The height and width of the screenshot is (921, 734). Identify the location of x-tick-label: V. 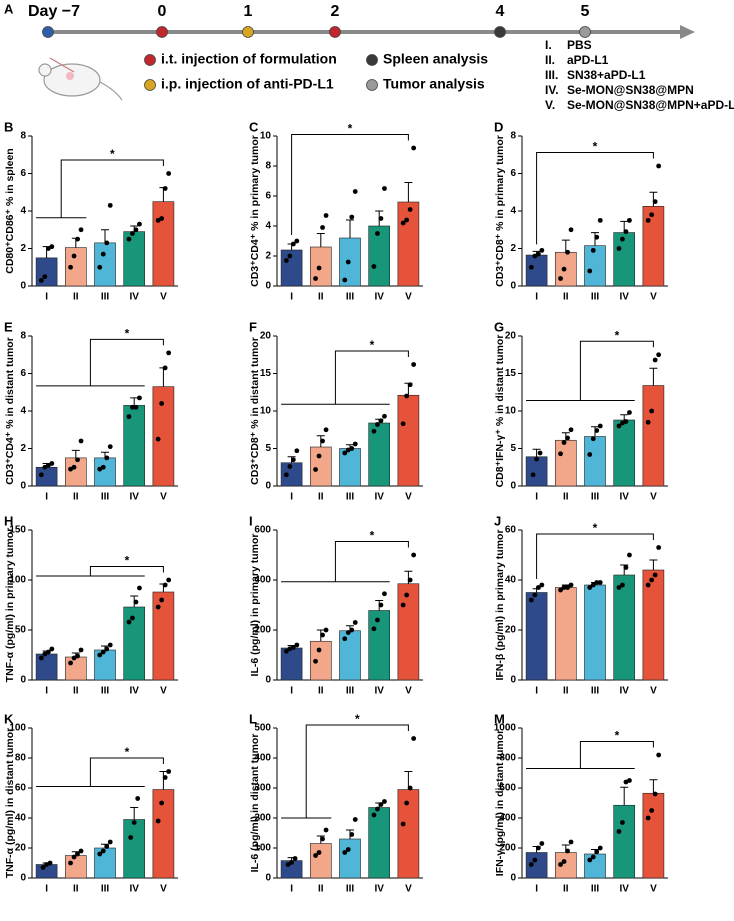
(163, 889).